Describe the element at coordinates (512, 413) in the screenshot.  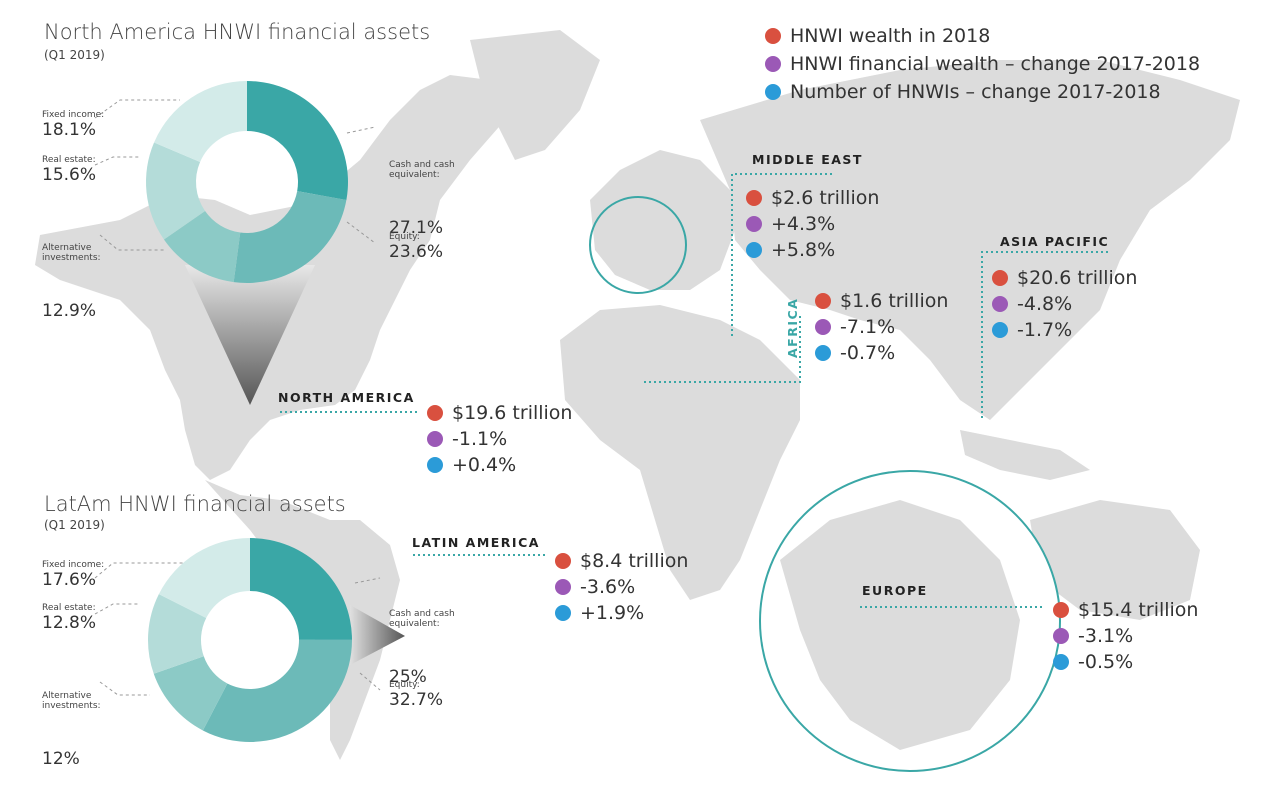
I see `stat-wealth: $19.6 trillion` at that location.